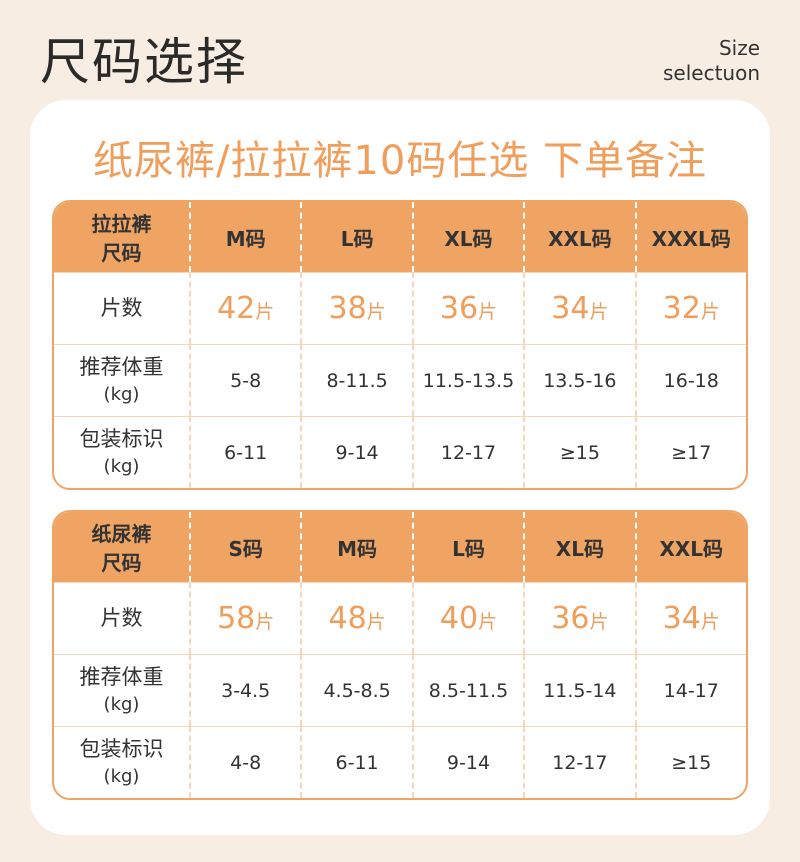  I want to click on data-row: 推荐体重 (kg) 3-4.5 4.5-8.5 8.5-11.5 11.5-14 14-17, so click(400, 690).